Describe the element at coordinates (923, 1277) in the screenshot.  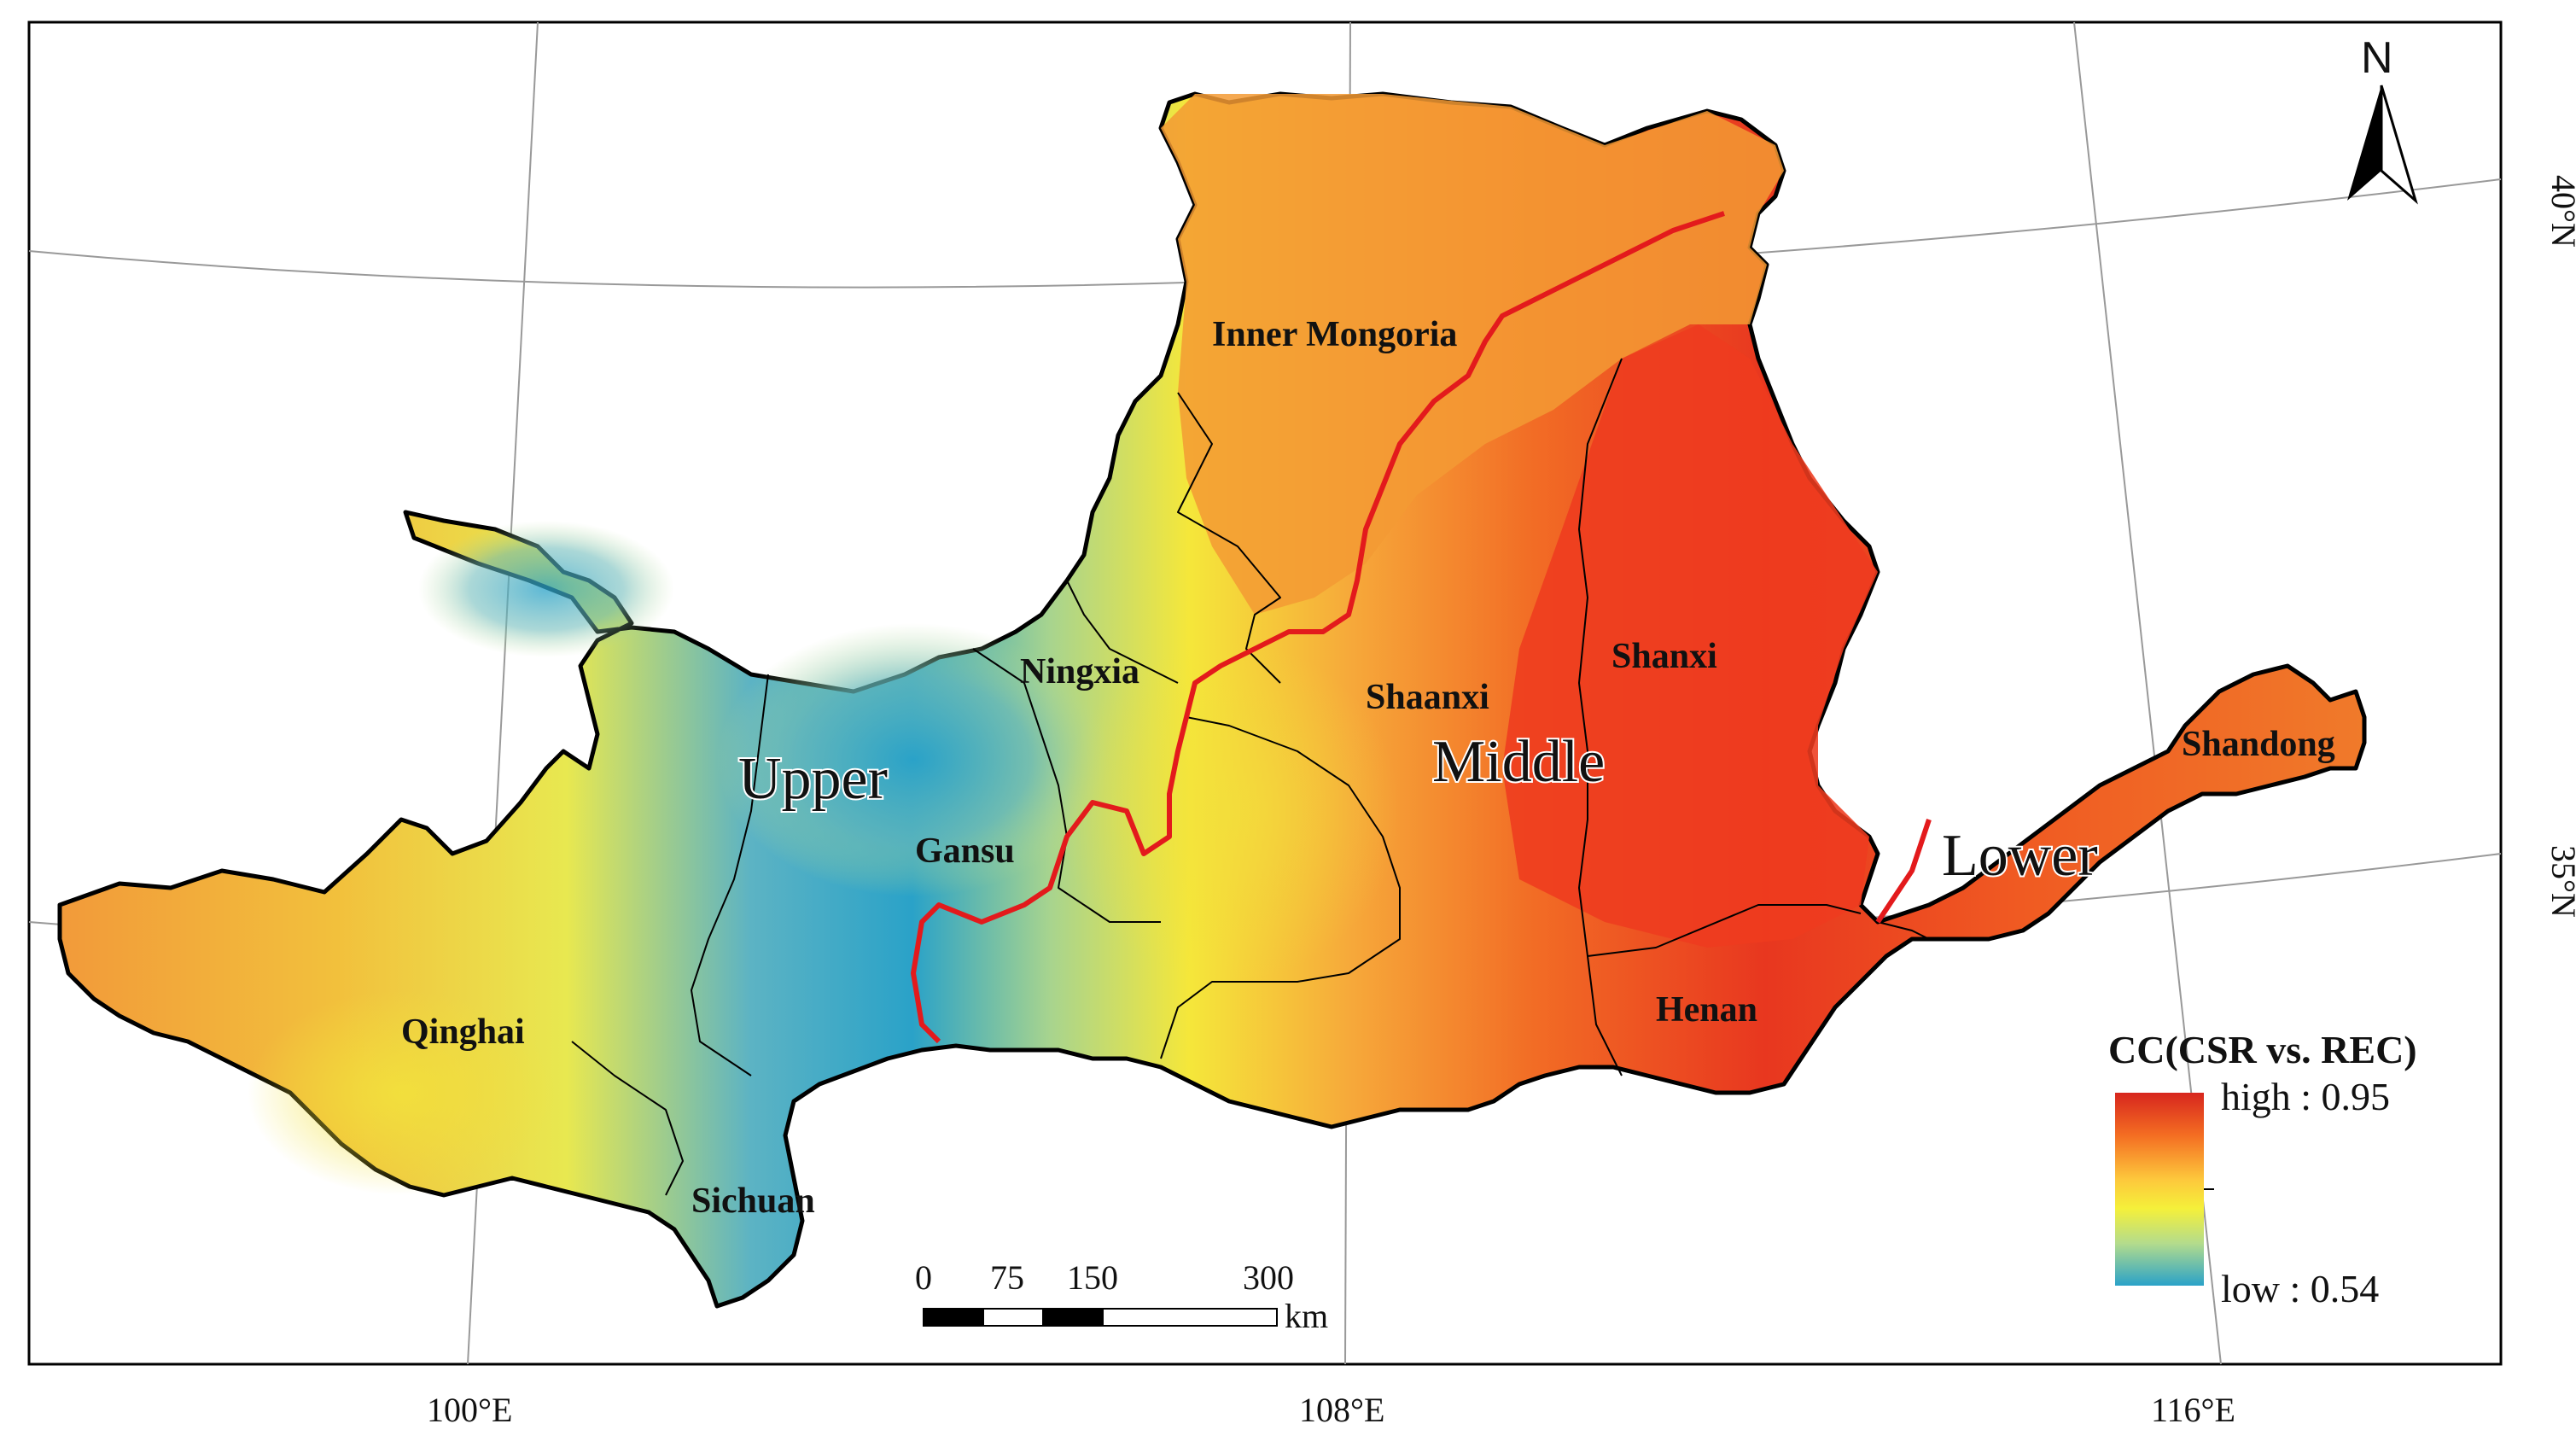
I see `scale-tick-0: 0` at that location.